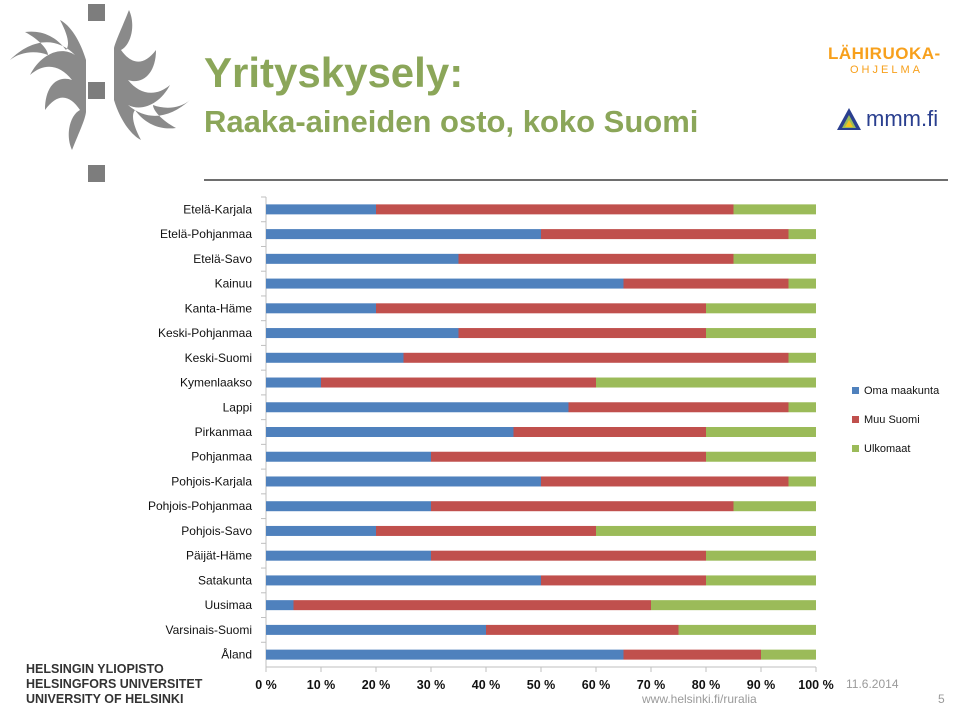 This screenshot has height=707, width=960. Describe the element at coordinates (205, 333) in the screenshot. I see `category-label: Keski-Pohjanmaa` at that location.